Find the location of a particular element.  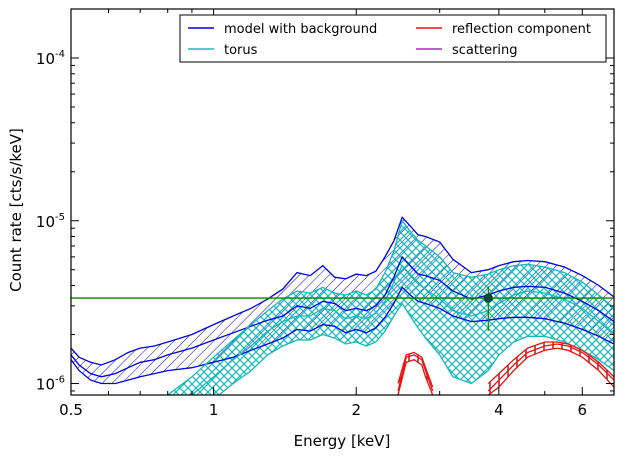

x-tick-label-2: 2 is located at coordinates (356, 410).